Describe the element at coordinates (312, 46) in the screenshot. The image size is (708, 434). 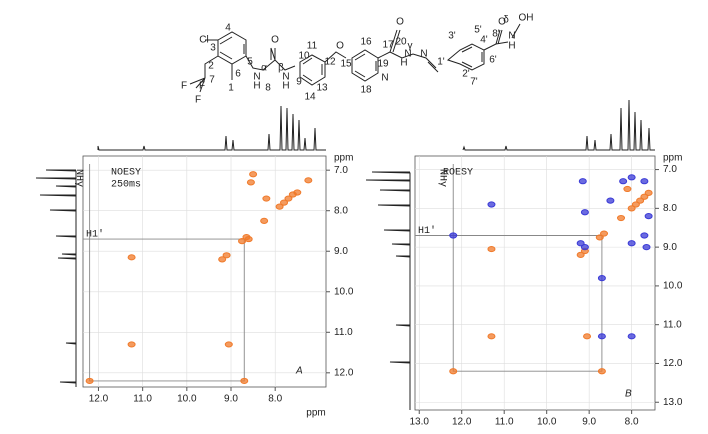
I see `atom-label: 11` at that location.